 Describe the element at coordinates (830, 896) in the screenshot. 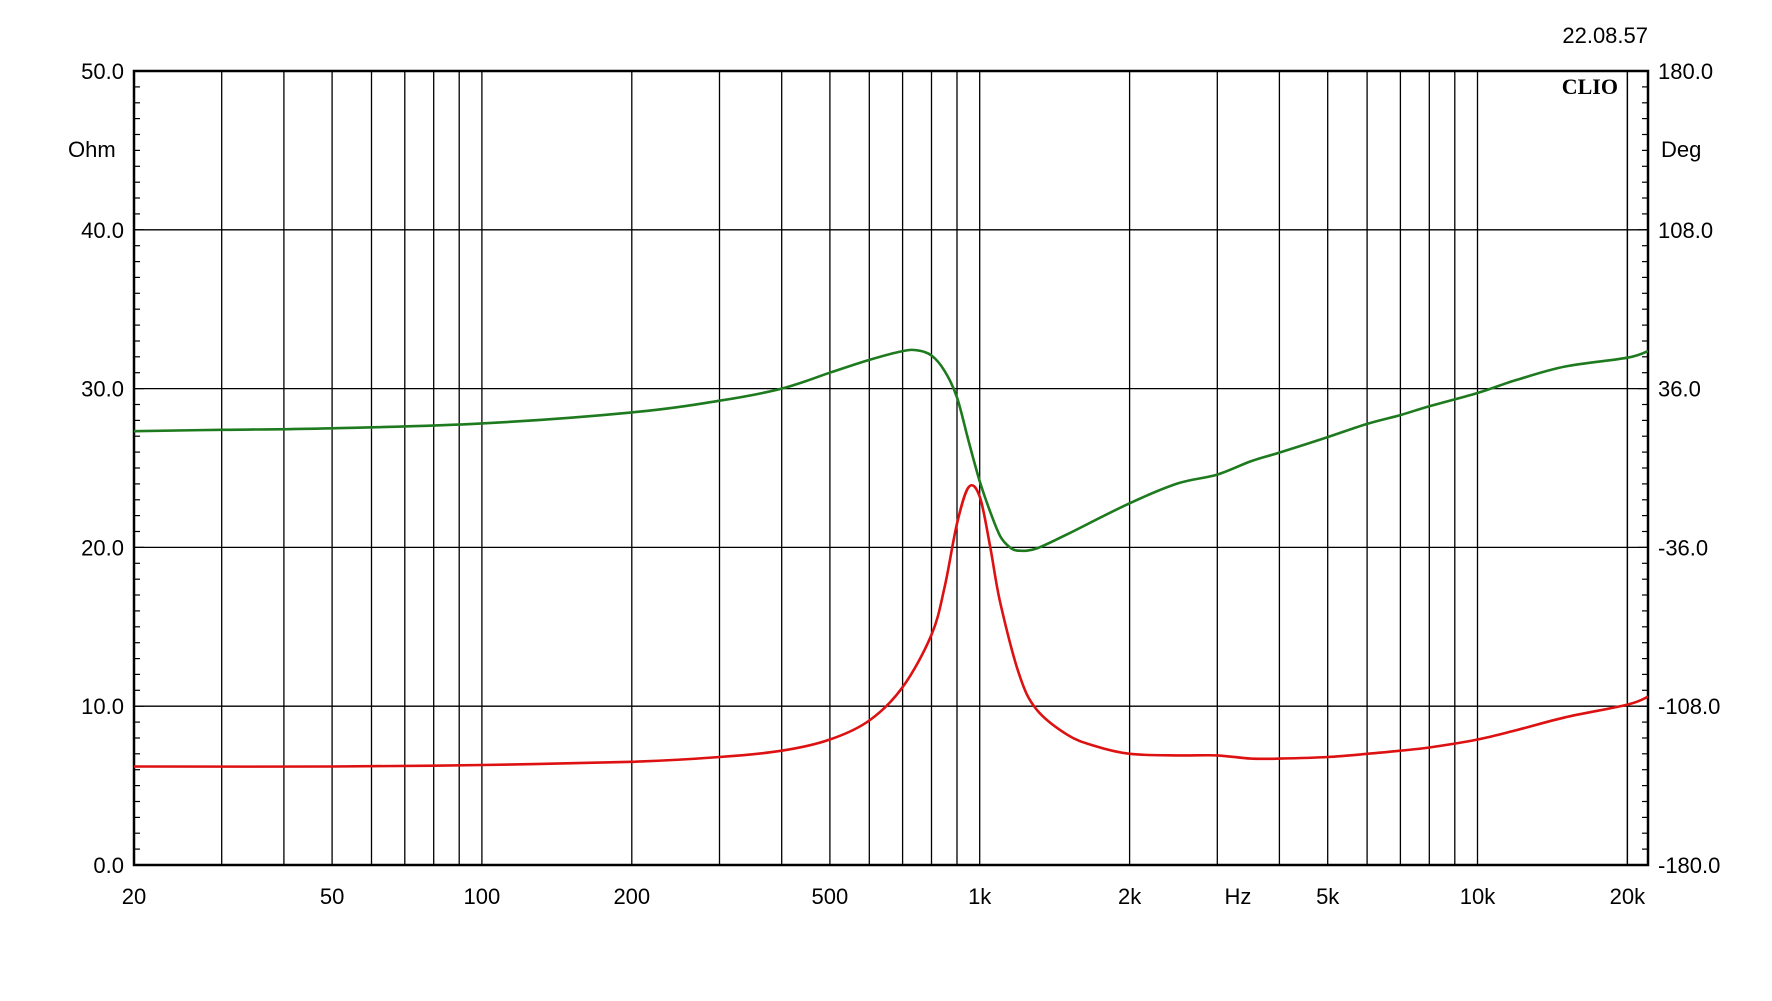

I see `x-tick-label: 500` at that location.